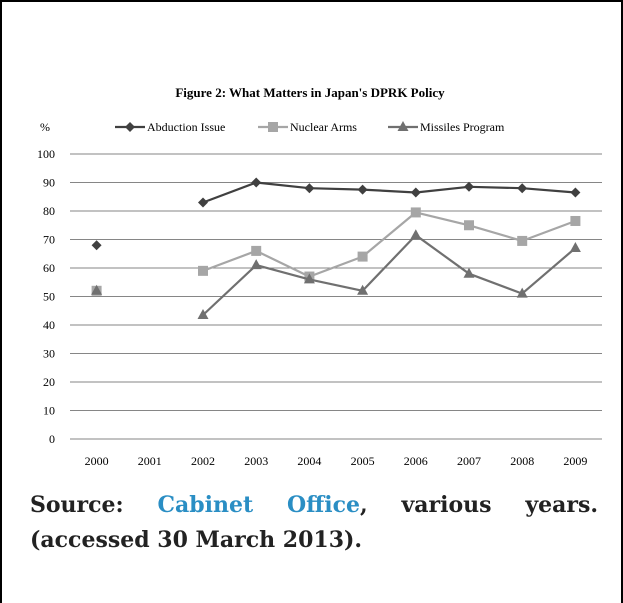 The width and height of the screenshot is (623, 603). Describe the element at coordinates (97, 461) in the screenshot. I see `x-tick-label: 2000` at that location.